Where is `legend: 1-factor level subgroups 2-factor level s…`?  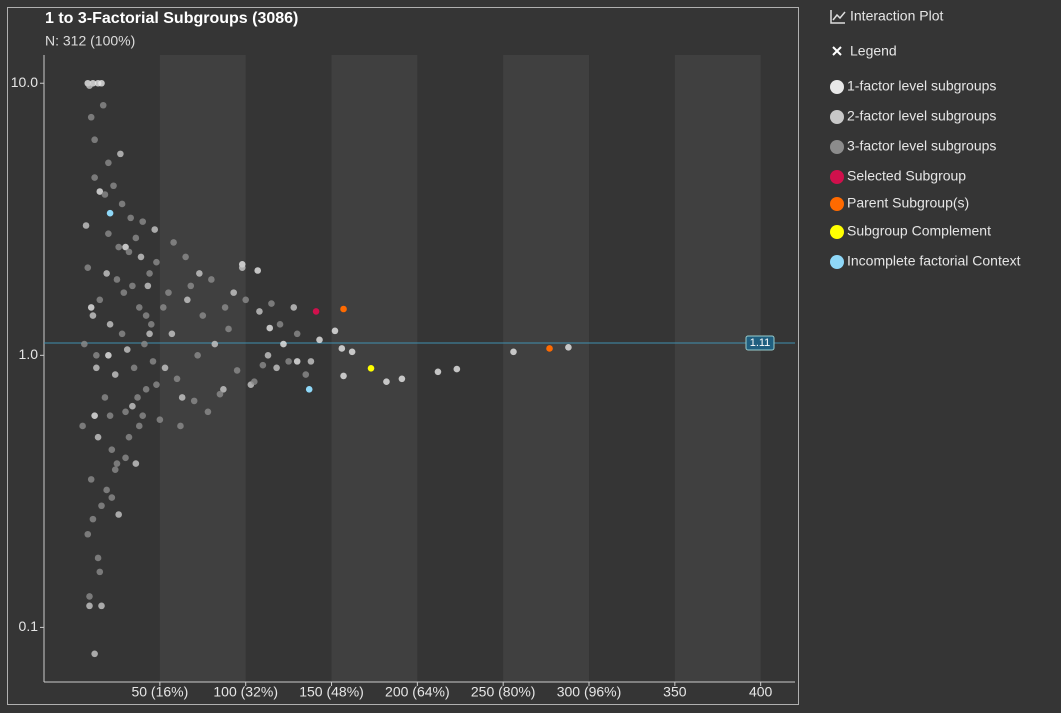 legend: 1-factor level subgroups 2-factor level s… is located at coordinates (925, 173).